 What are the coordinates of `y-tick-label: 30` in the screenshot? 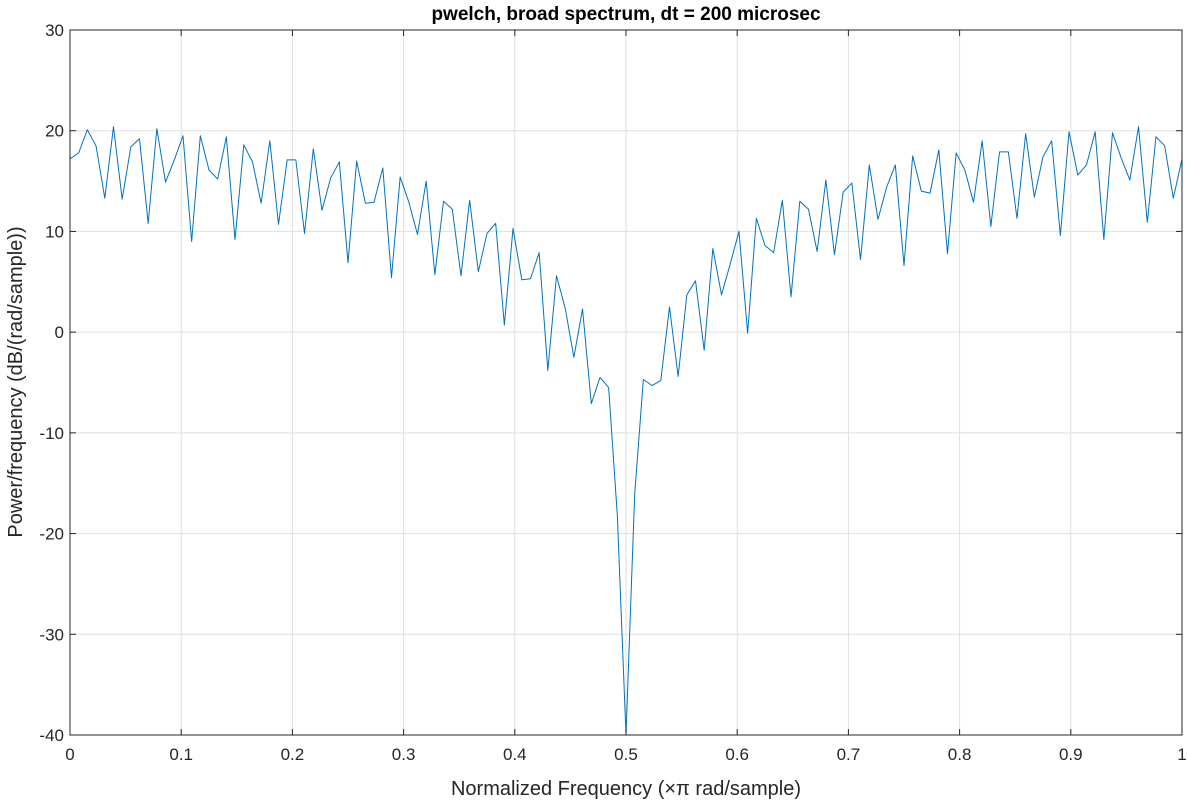 It's located at (54, 30).